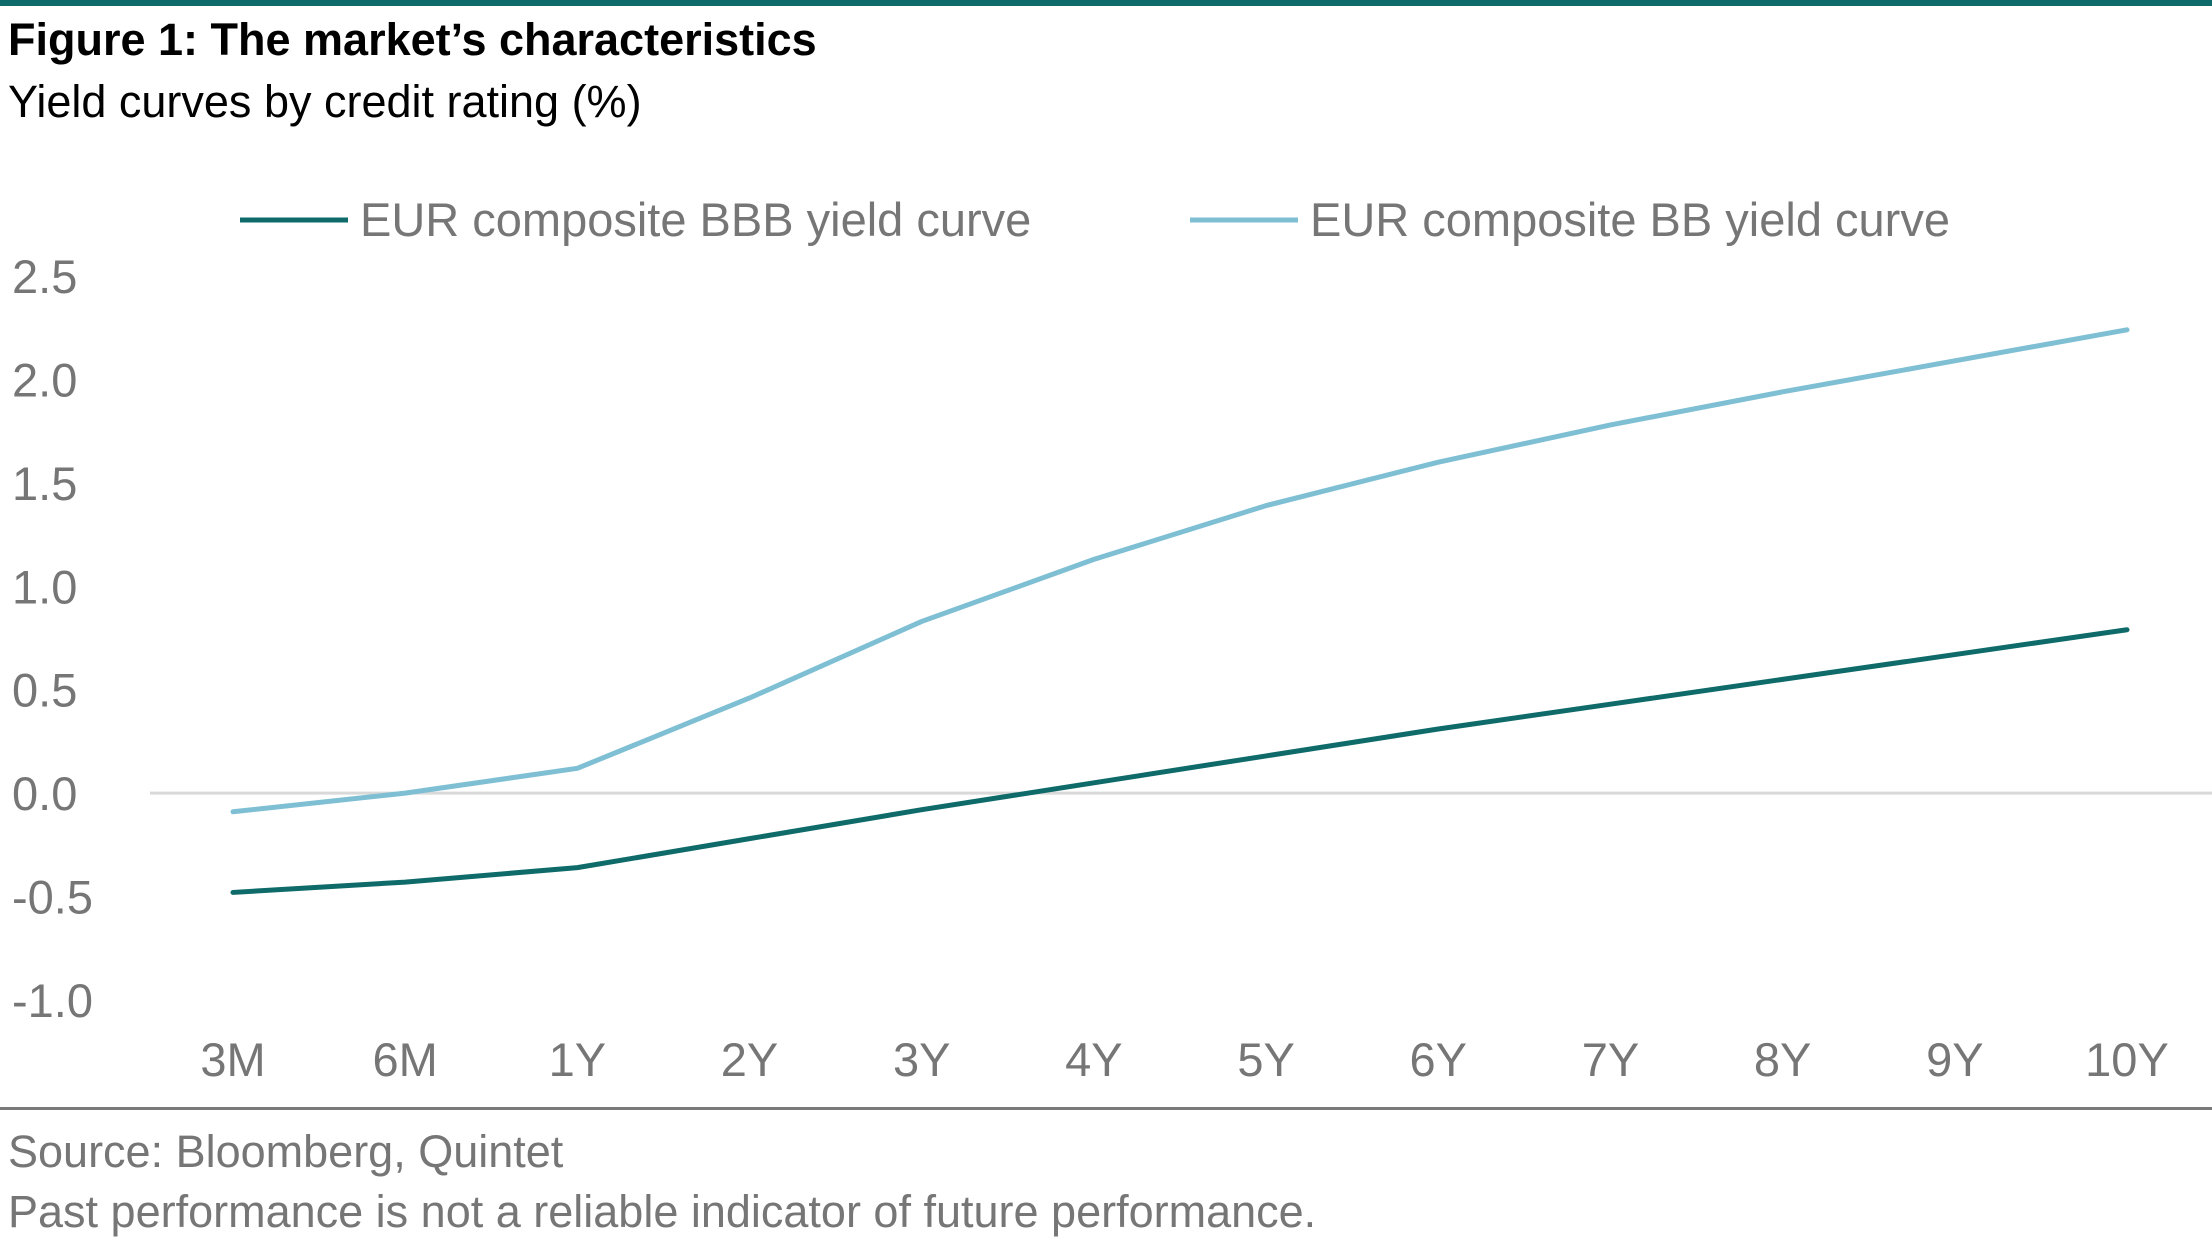  What do you see at coordinates (1106, 1108) in the screenshot?
I see `bottom-divider` at bounding box center [1106, 1108].